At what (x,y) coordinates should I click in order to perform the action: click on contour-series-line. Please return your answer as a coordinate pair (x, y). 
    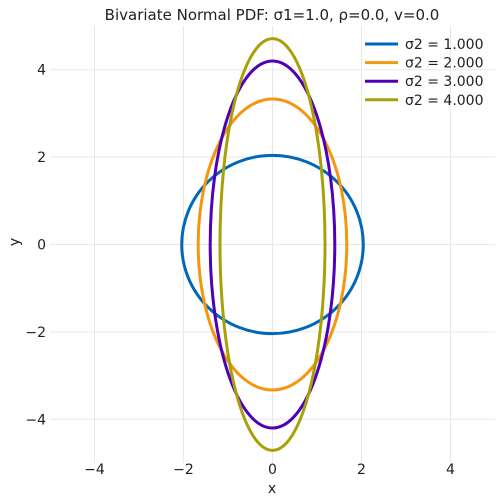
    Looking at the image, I should click on (272, 244).